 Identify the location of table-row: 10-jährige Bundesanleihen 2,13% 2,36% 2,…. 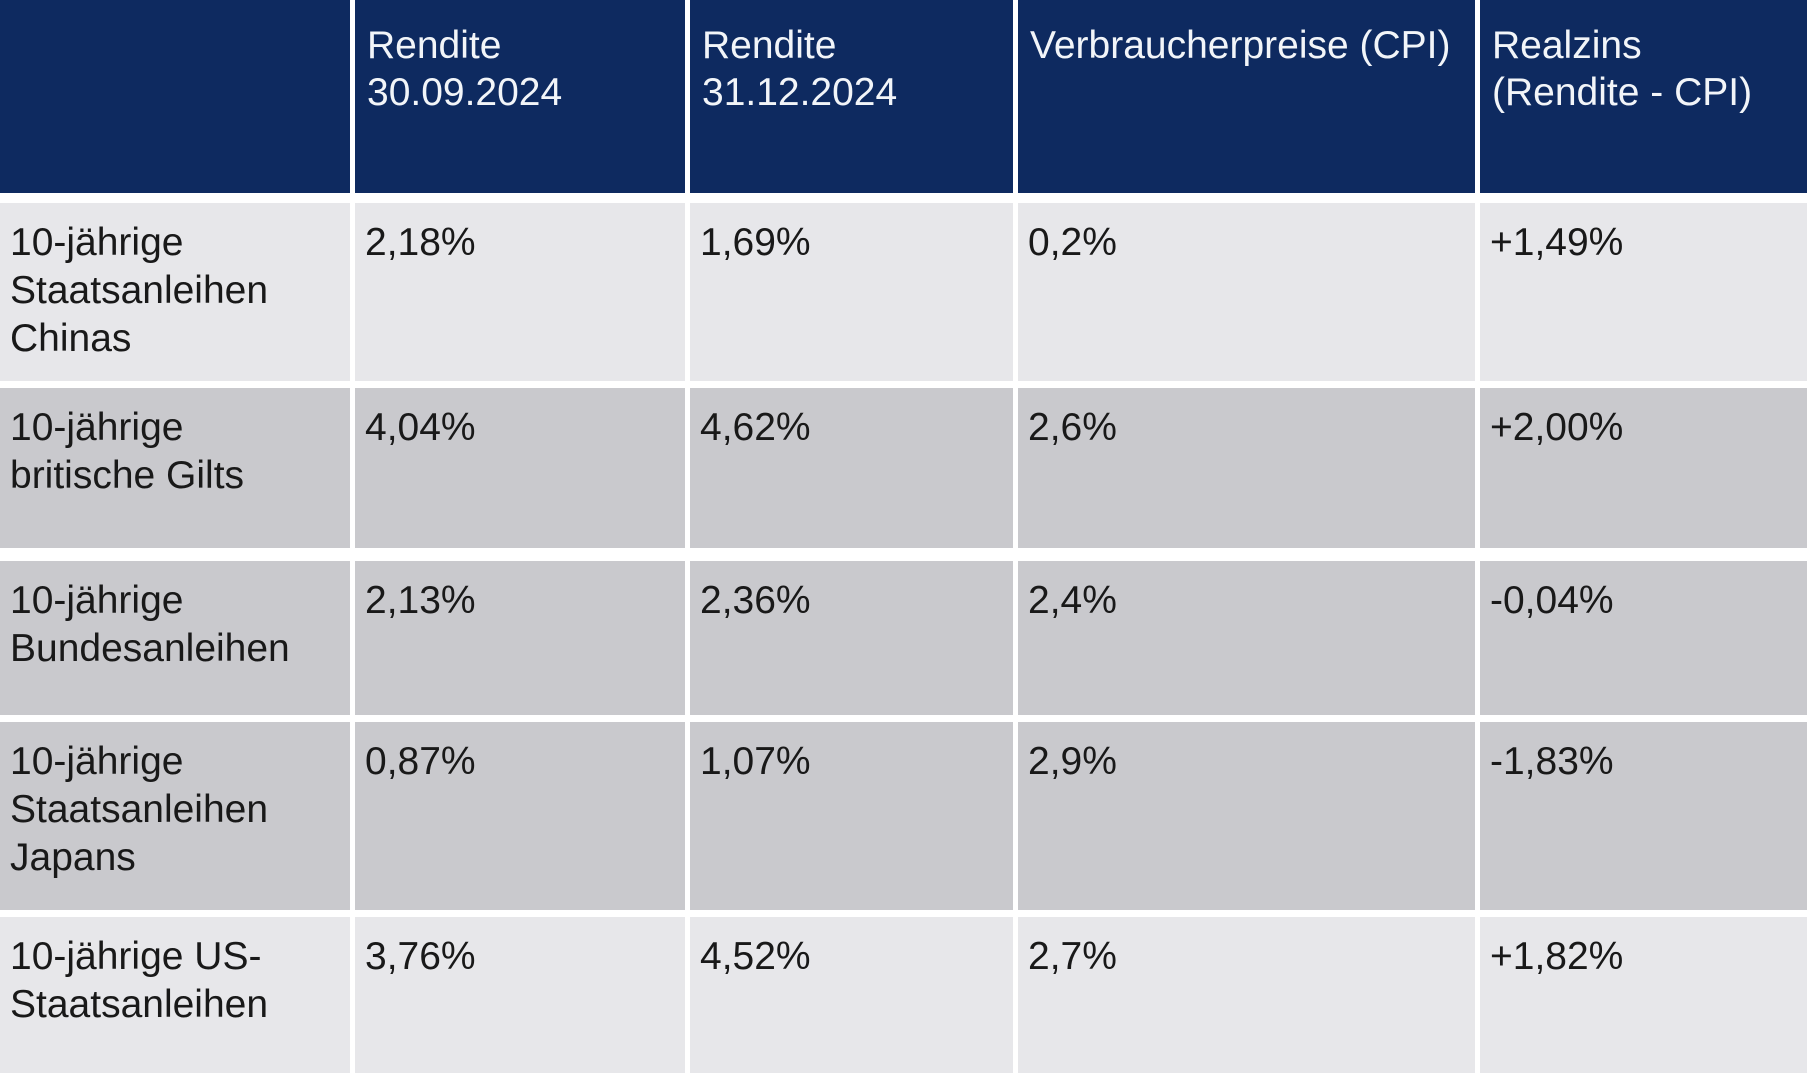
(903, 638).